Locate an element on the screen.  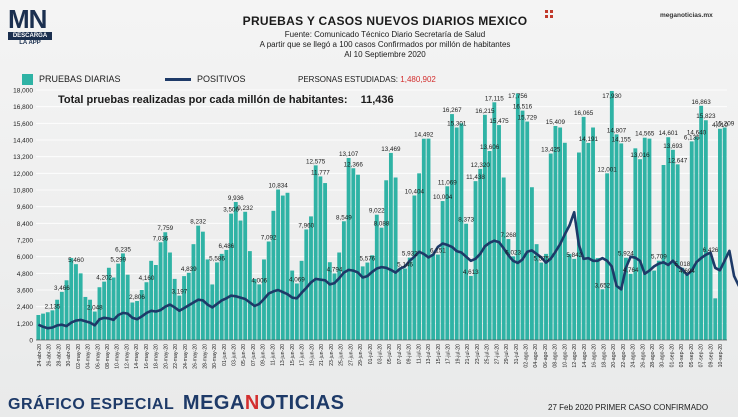
y-tick-label: 3,600 is located at coordinates (25, 291).